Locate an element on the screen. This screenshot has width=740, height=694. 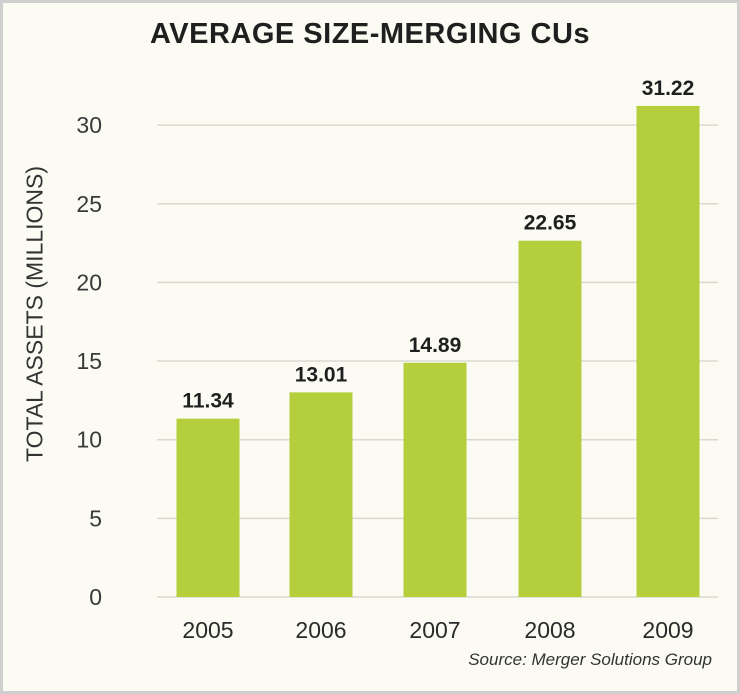
y-tick-label: 30 is located at coordinates (89, 125).